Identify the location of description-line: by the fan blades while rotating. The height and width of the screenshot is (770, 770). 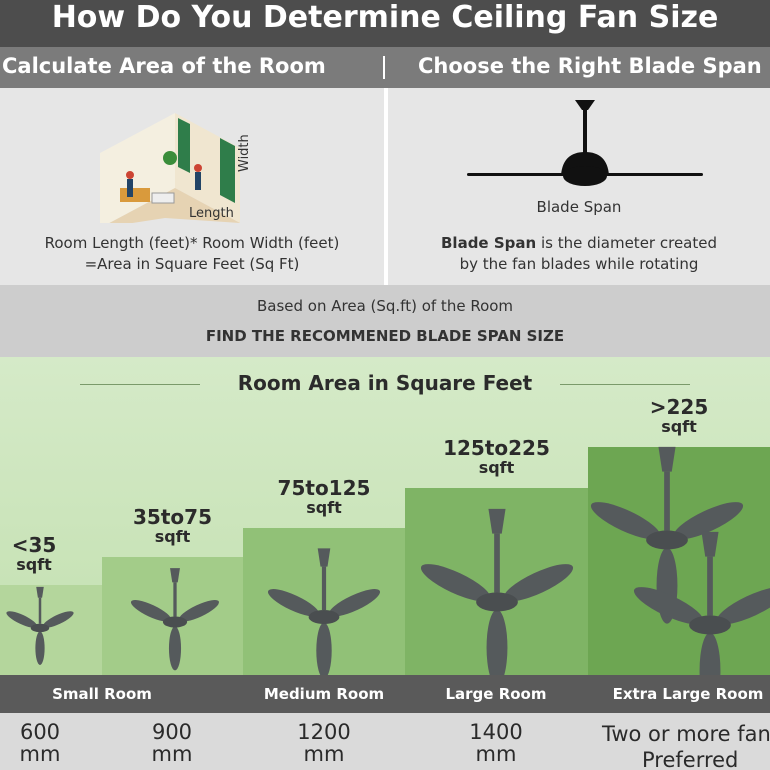
(579, 264).